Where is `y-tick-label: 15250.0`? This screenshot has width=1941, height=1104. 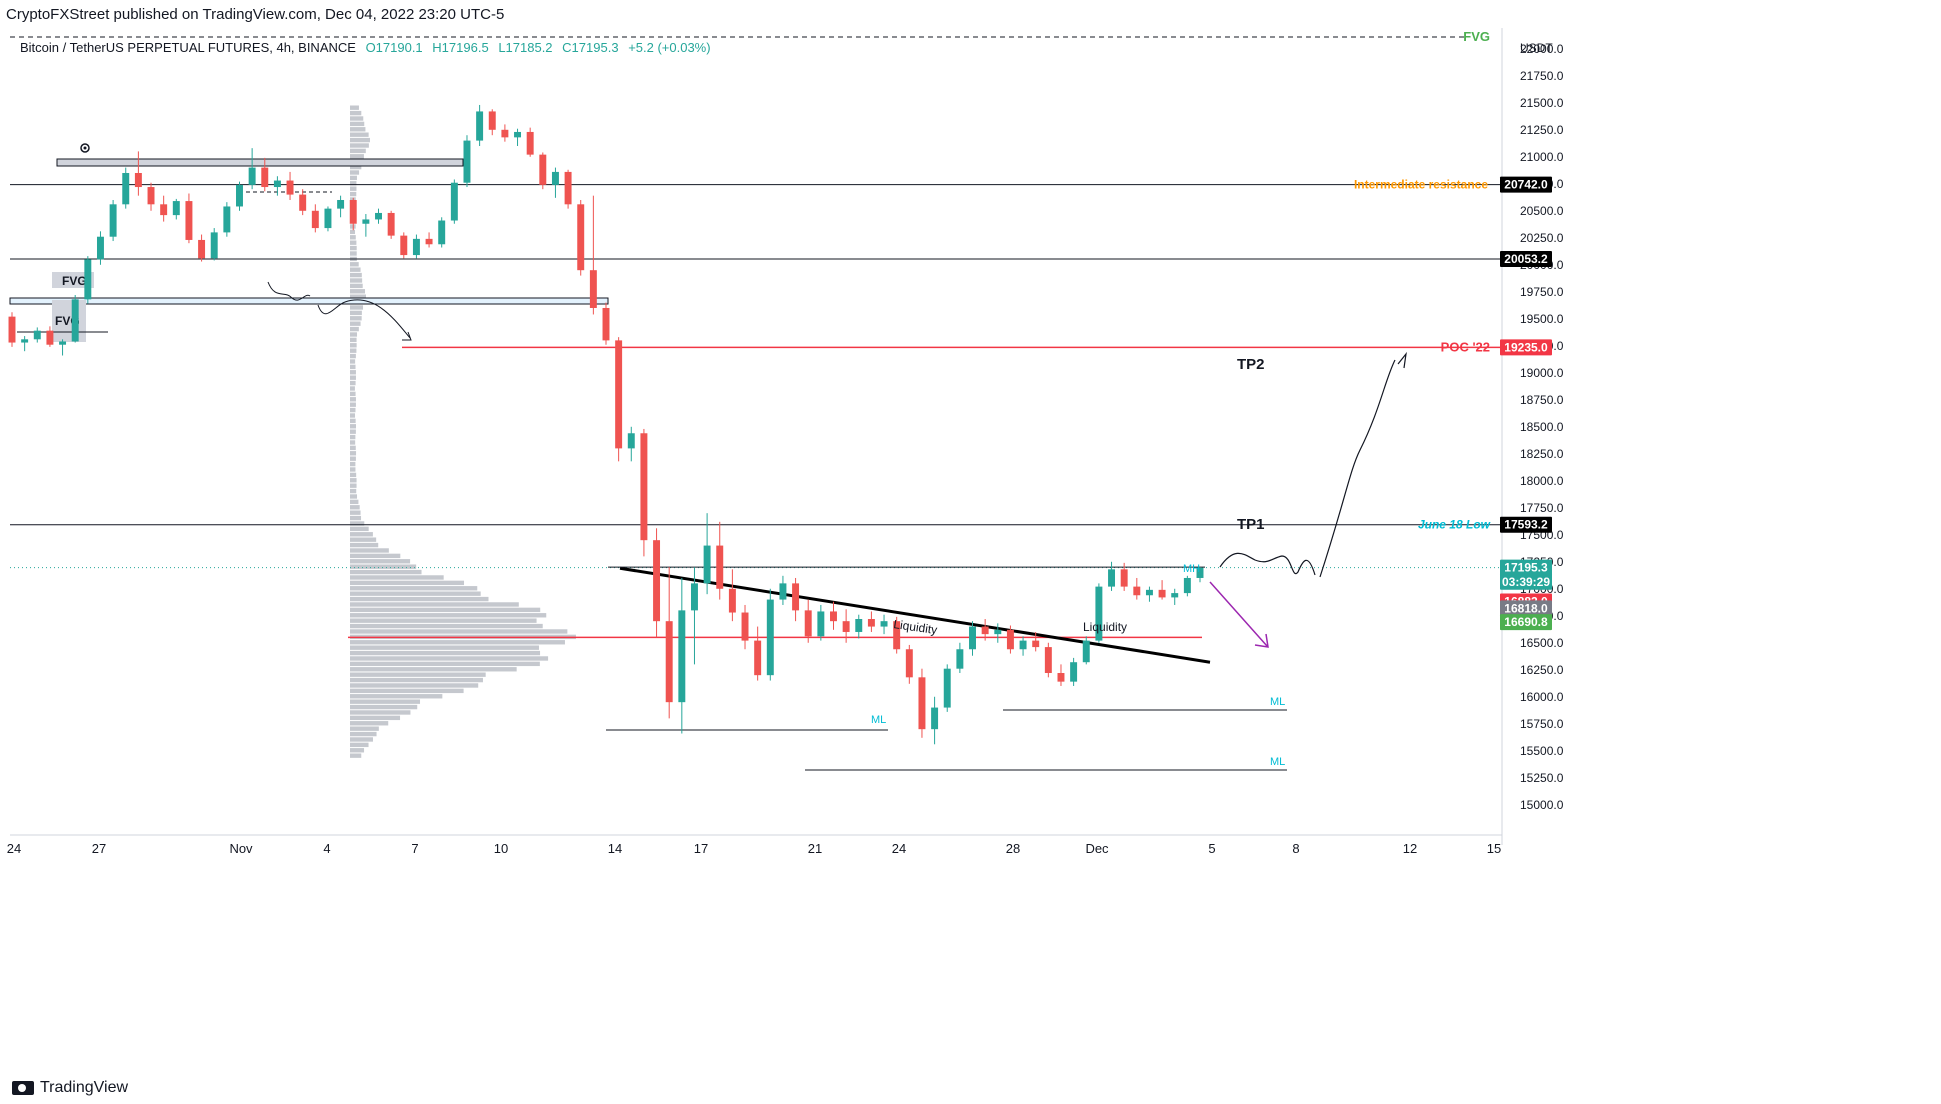
y-tick-label: 15250.0 is located at coordinates (1542, 778).